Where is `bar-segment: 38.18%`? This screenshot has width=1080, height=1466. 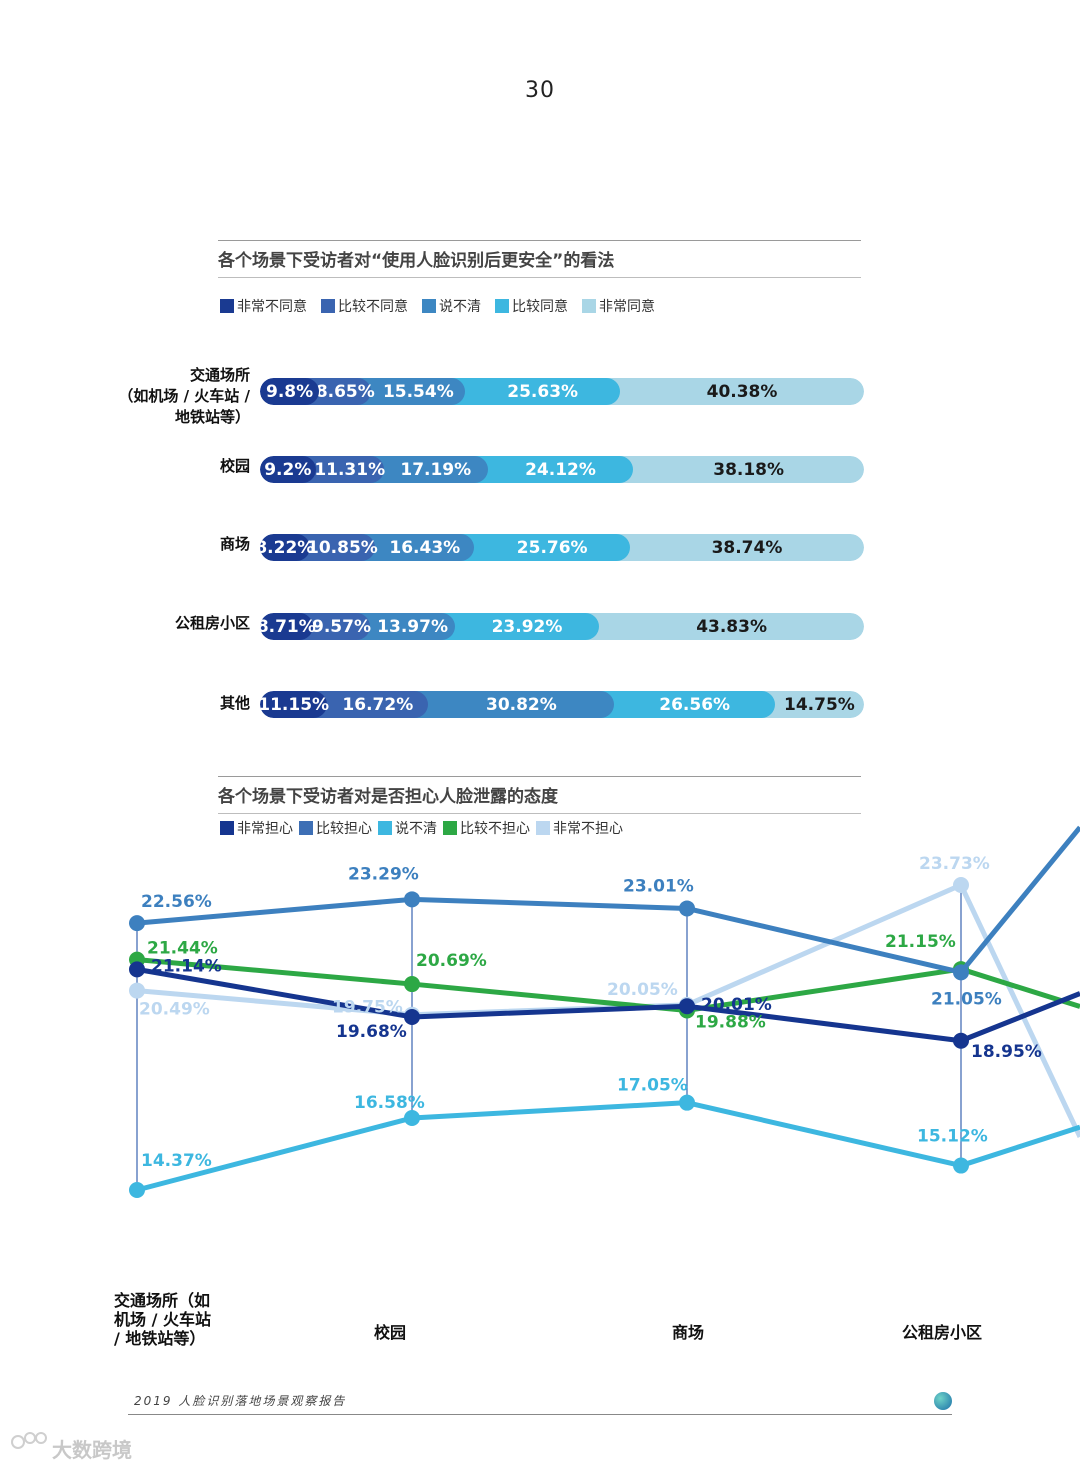
bar-segment: 38.18% is located at coordinates (741, 469).